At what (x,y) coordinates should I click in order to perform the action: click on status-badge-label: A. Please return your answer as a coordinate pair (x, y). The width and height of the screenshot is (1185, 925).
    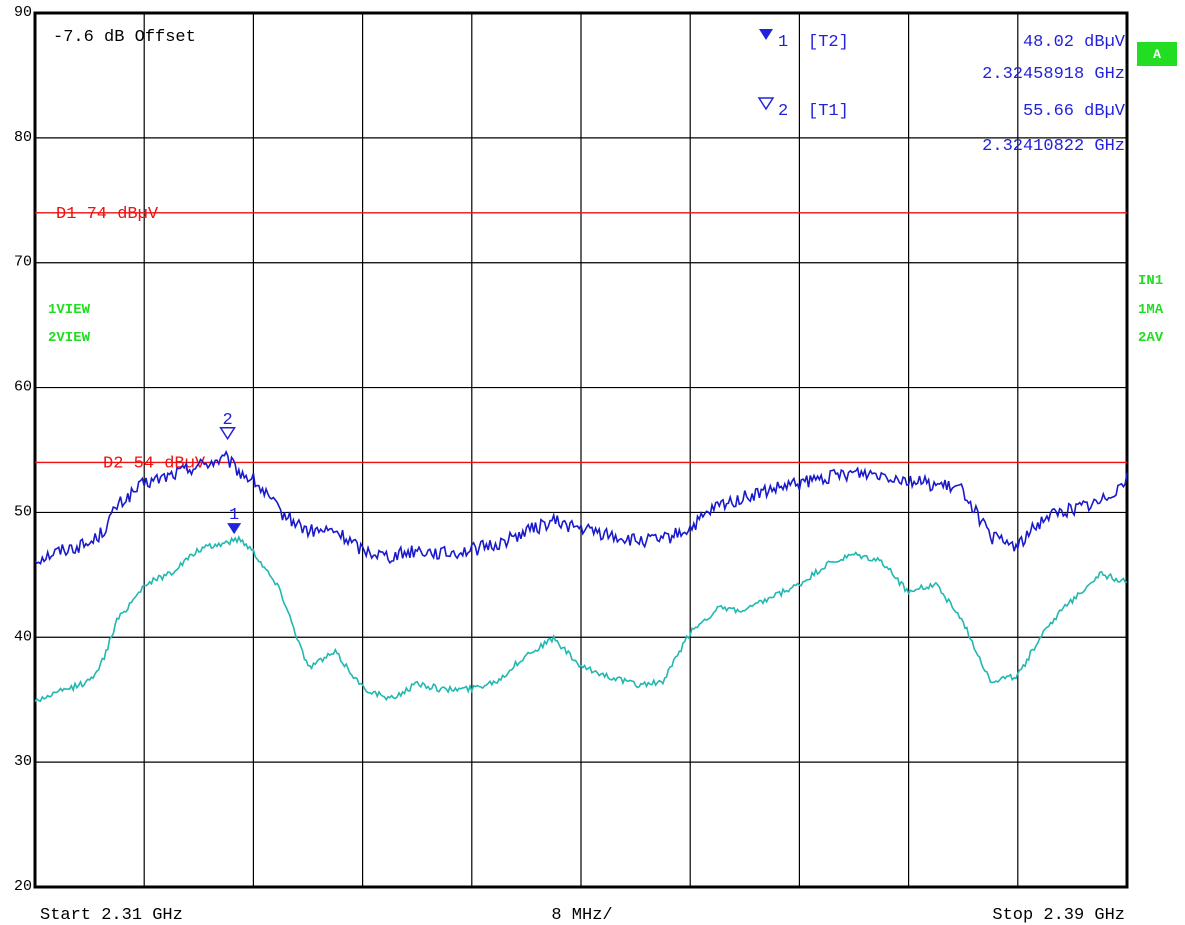
    Looking at the image, I should click on (1157, 54).